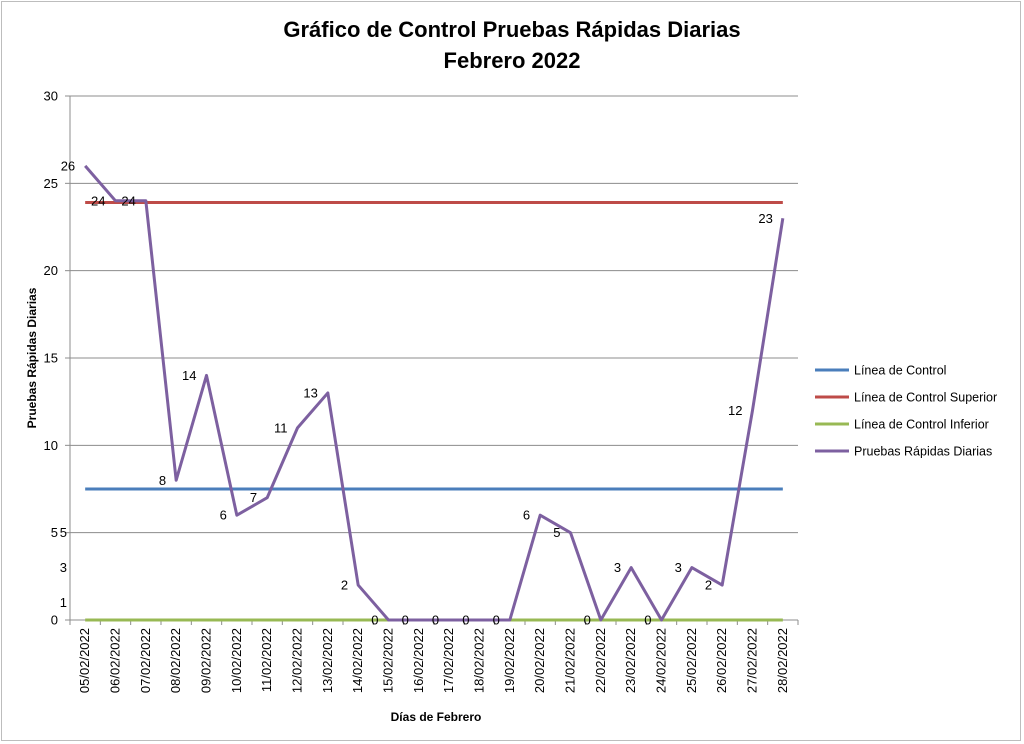 The height and width of the screenshot is (744, 1024). Describe the element at coordinates (479, 660) in the screenshot. I see `x-tick-label: 18/02/2022` at that location.